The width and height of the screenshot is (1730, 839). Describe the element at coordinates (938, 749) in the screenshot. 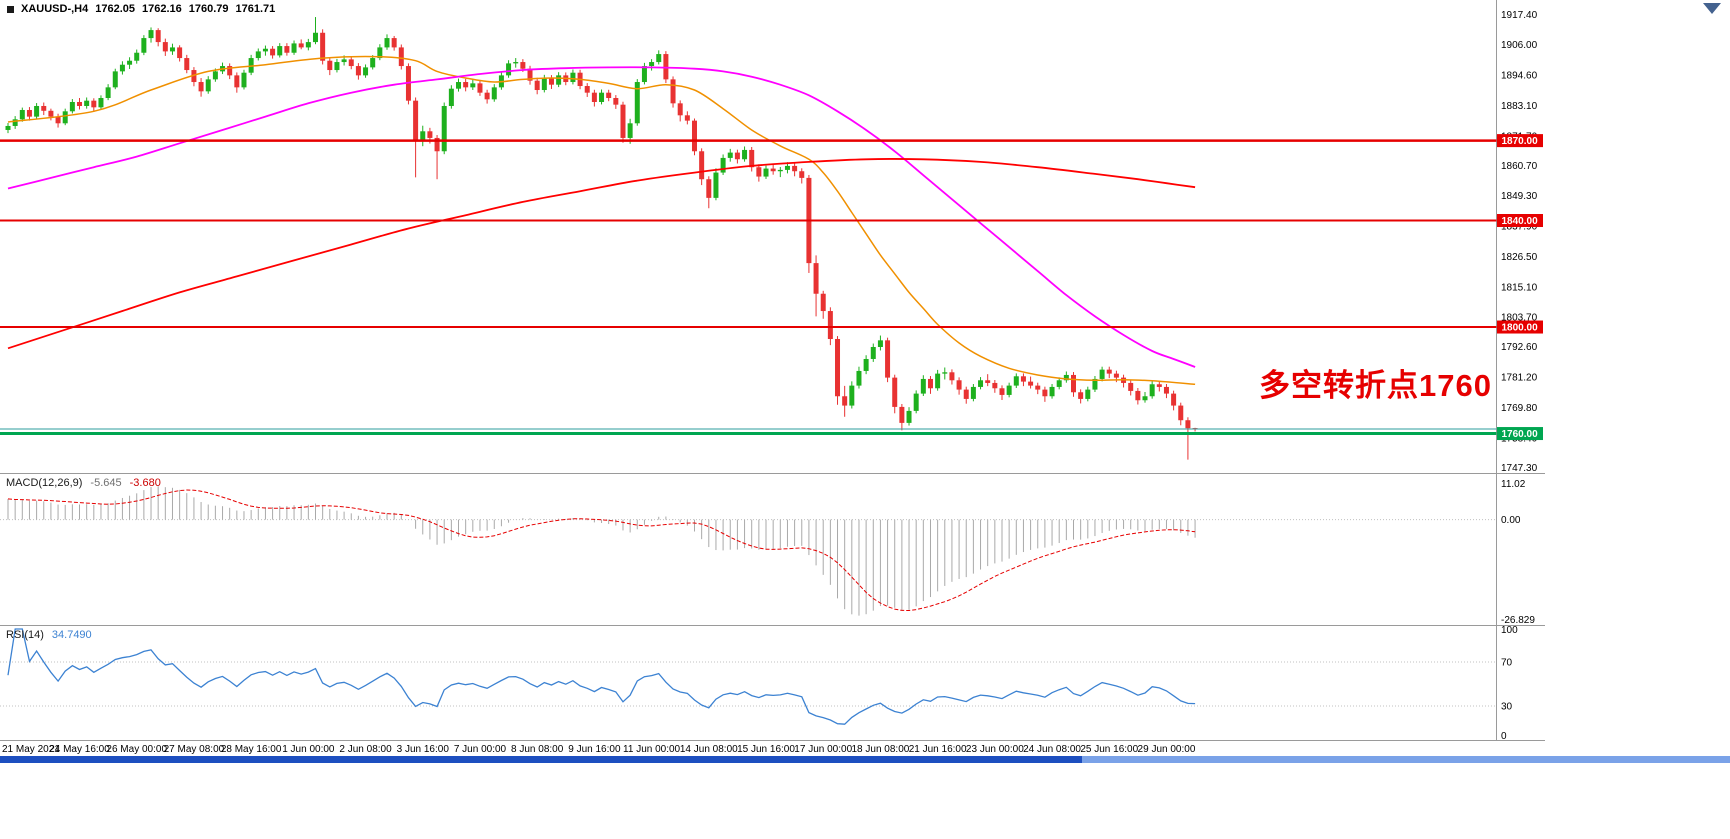

I see `time-axis-label: 21 Jun 16:00` at that location.